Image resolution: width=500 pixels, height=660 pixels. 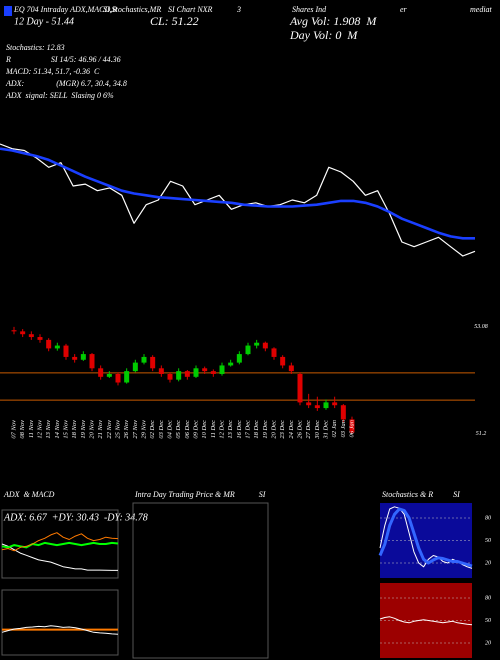 What do you see at coordinates (481, 327) in the screenshot?
I see `y-tick-label: 53.08` at bounding box center [481, 327].